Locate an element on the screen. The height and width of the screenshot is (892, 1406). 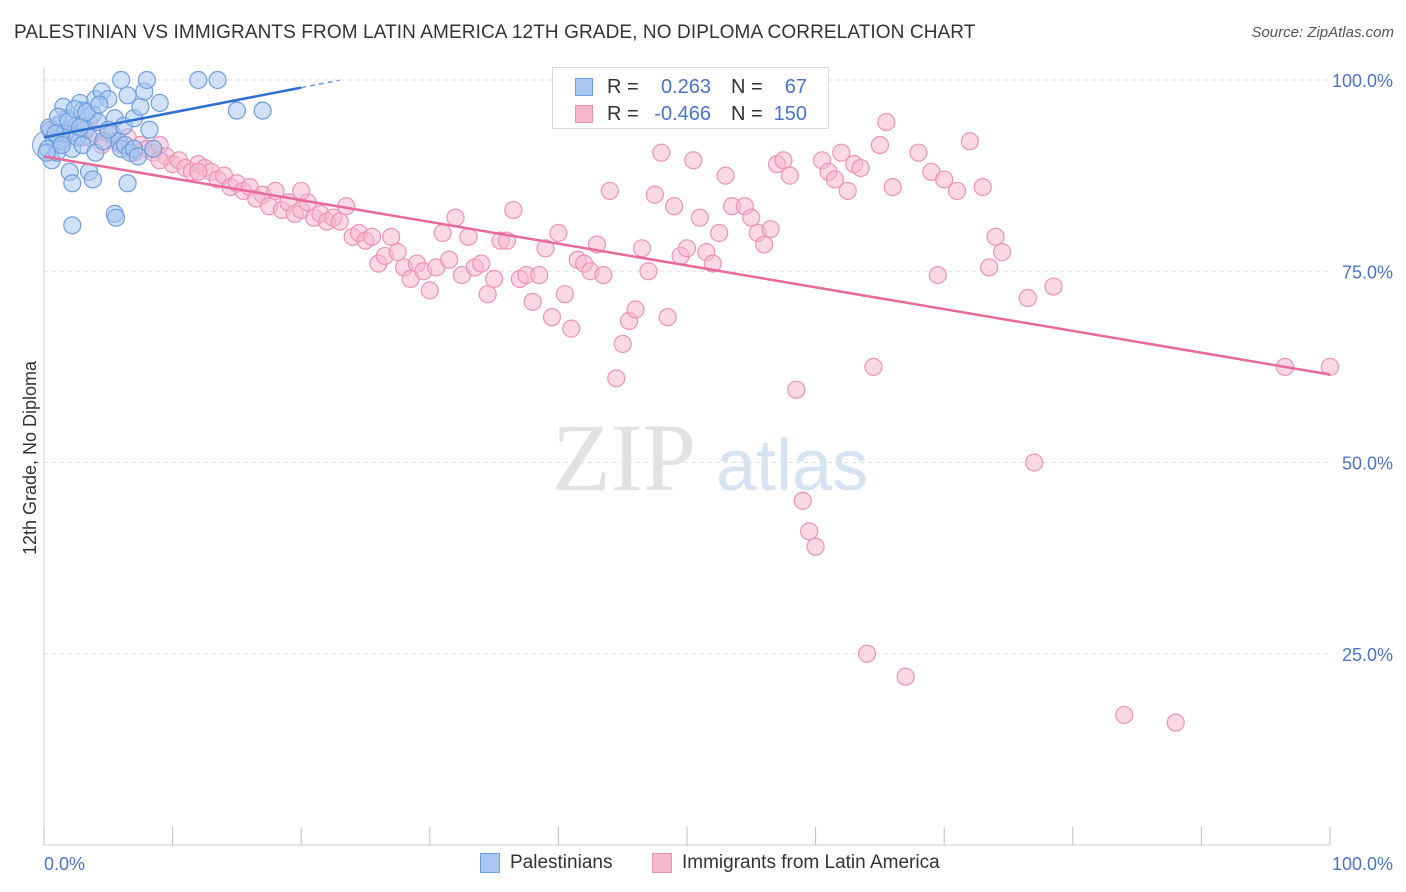
watermark-zip: ZIP is located at coordinates (624, 457).